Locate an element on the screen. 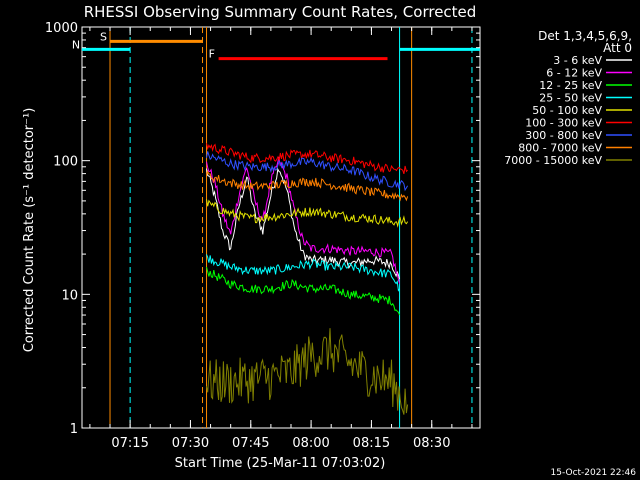  x-axis-label: Start Time (25-Mar-11 07:03:02) is located at coordinates (280, 463).